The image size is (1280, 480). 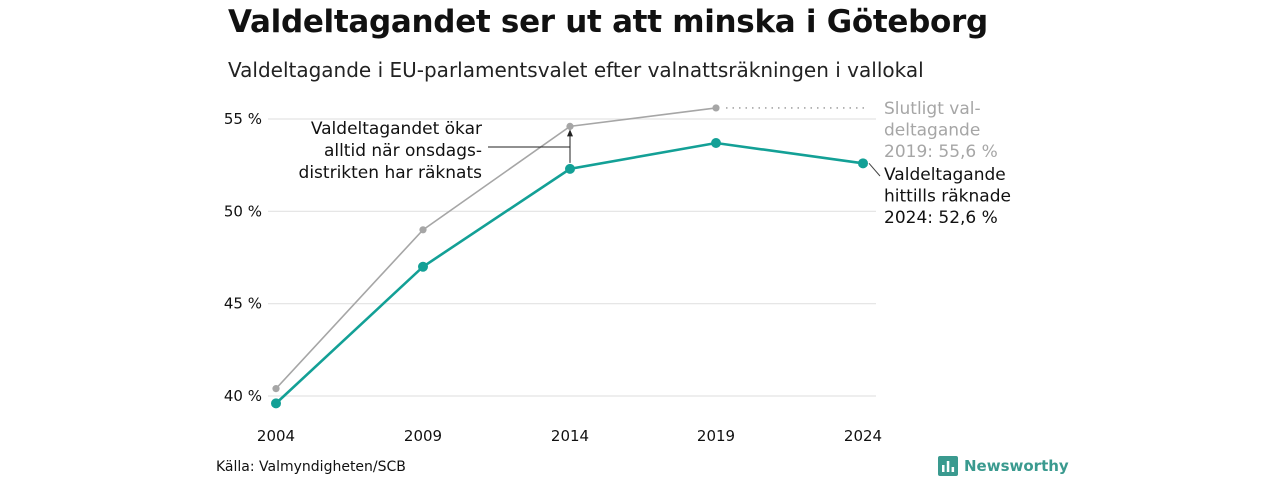 What do you see at coordinates (947, 197) in the screenshot?
I see `label-counted-turnout: hittills räknade` at bounding box center [947, 197].